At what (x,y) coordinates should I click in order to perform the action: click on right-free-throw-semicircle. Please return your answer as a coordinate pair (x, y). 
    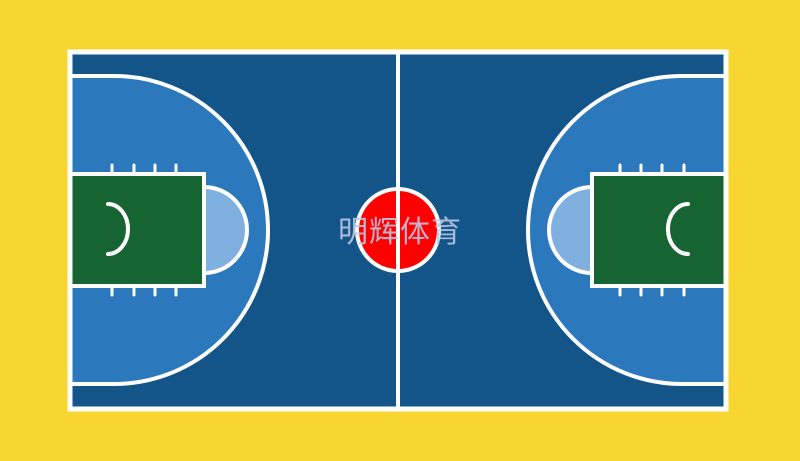
    Looking at the image, I should click on (570, 230).